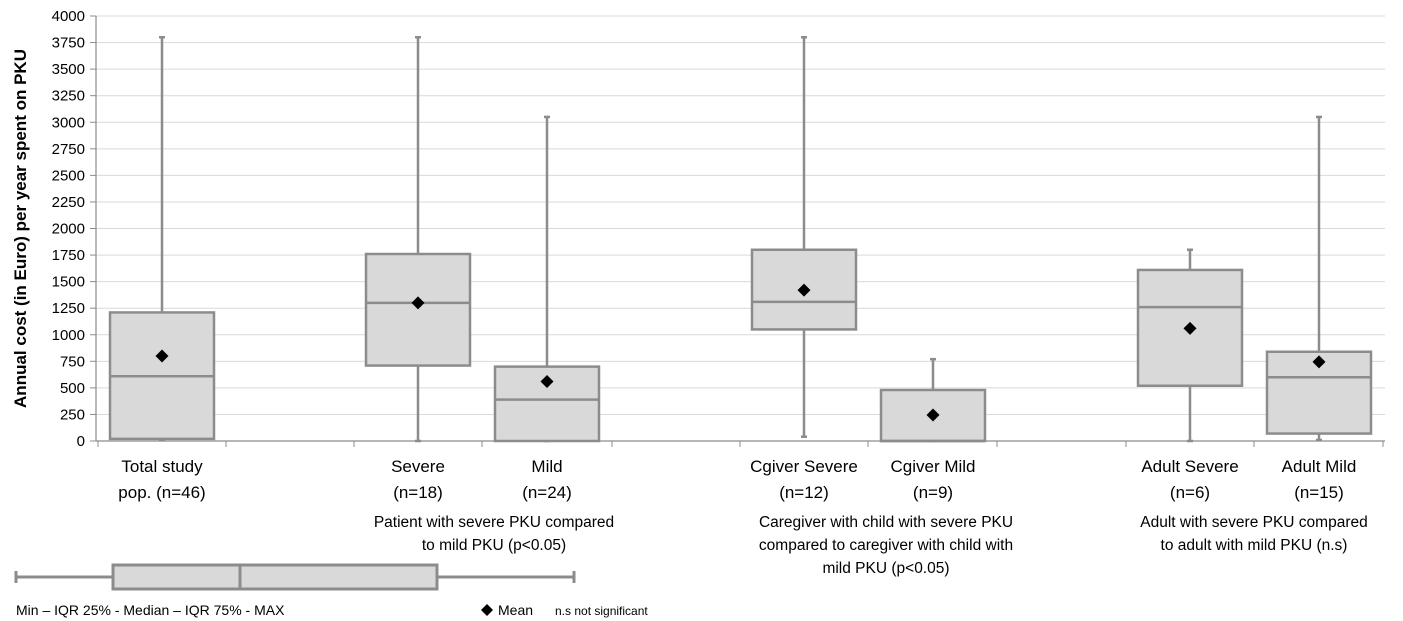  What do you see at coordinates (68, 96) in the screenshot?
I see `y-tick-label: 3250` at bounding box center [68, 96].